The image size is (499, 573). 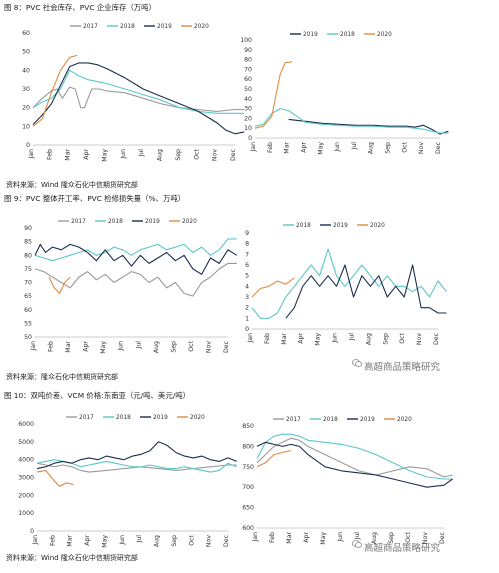 I want to click on c1-x-tick-label: Oct, so click(x=196, y=153).